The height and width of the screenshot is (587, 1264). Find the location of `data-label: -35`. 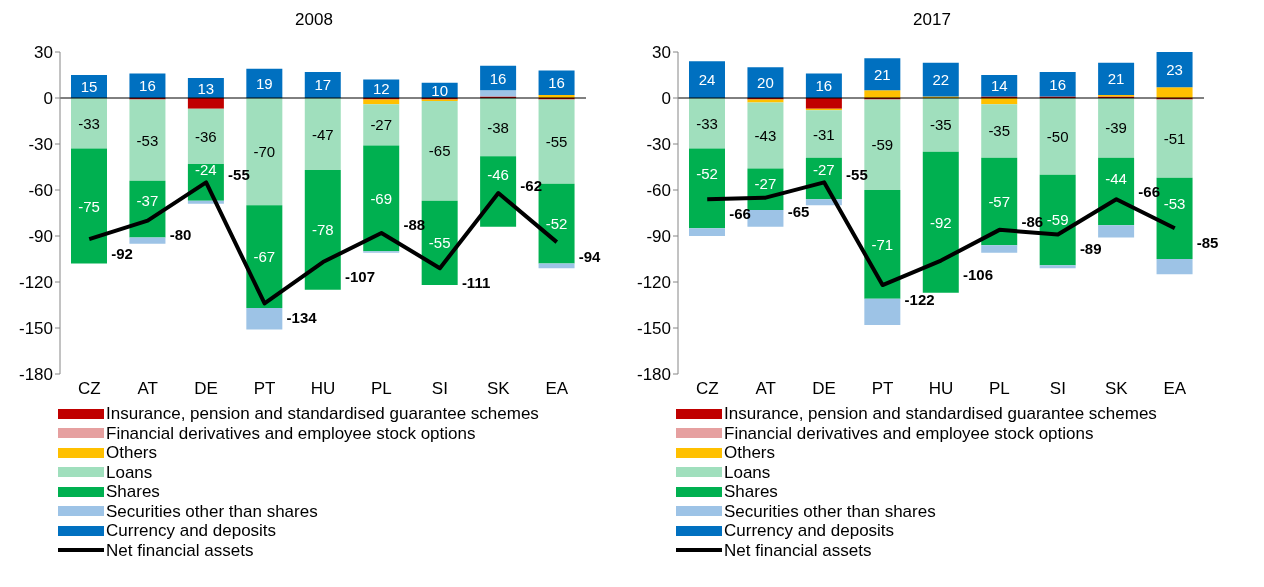

data-label: -35 is located at coordinates (999, 131).